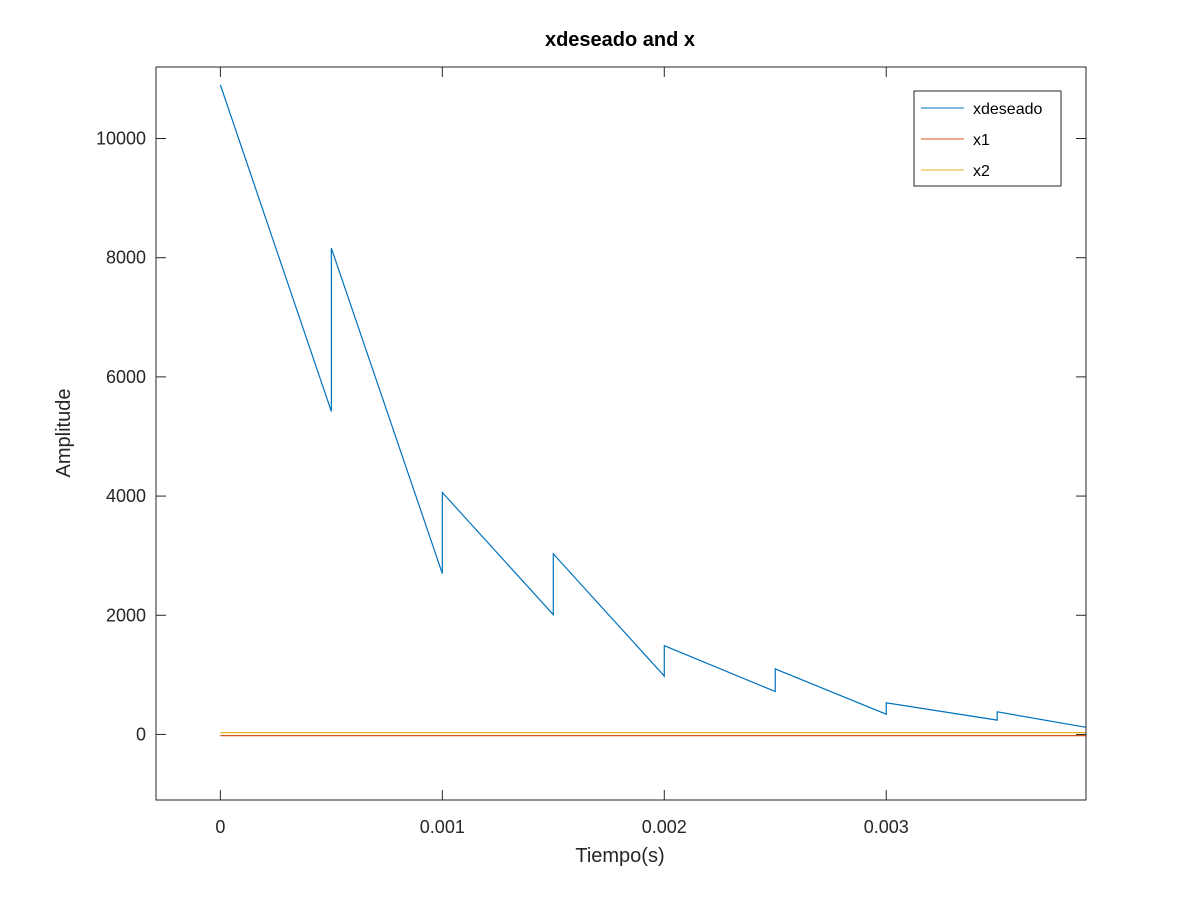 Image resolution: width=1200 pixels, height=900 pixels. Describe the element at coordinates (619, 856) in the screenshot. I see `x-axis-label: Tiempo(s)` at that location.